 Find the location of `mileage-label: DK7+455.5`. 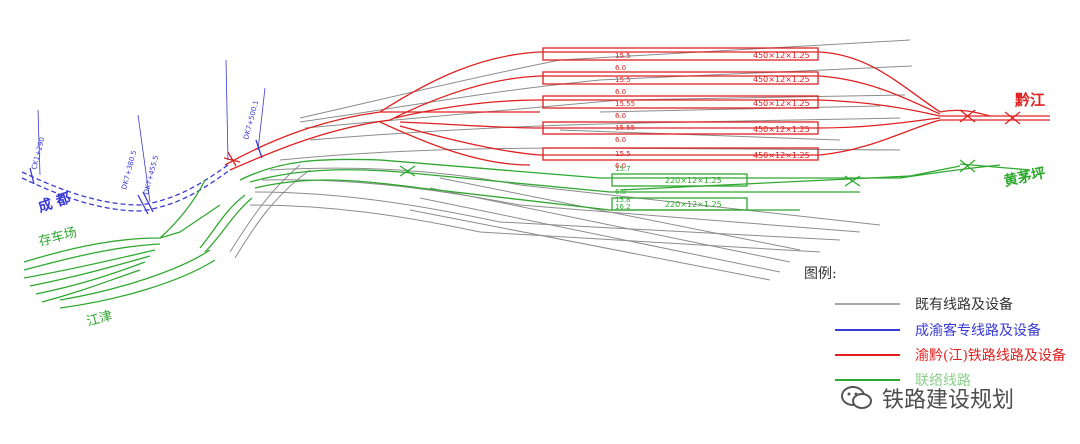

mileage-label: DK7+455.5 is located at coordinates (151, 174).